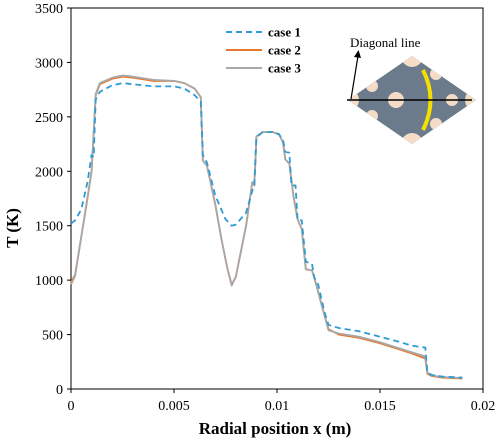 Image resolution: width=498 pixels, height=442 pixels. I want to click on y-tick-label: 3500, so click(49, 9).